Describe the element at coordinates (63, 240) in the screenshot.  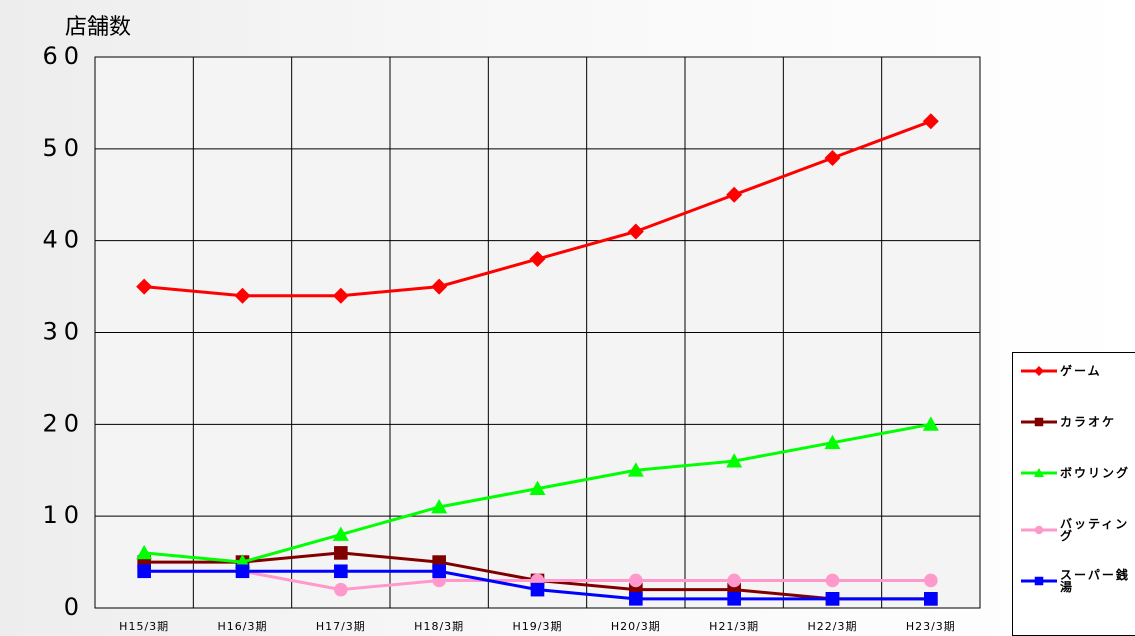
I see `y-tick-label: 40` at that location.